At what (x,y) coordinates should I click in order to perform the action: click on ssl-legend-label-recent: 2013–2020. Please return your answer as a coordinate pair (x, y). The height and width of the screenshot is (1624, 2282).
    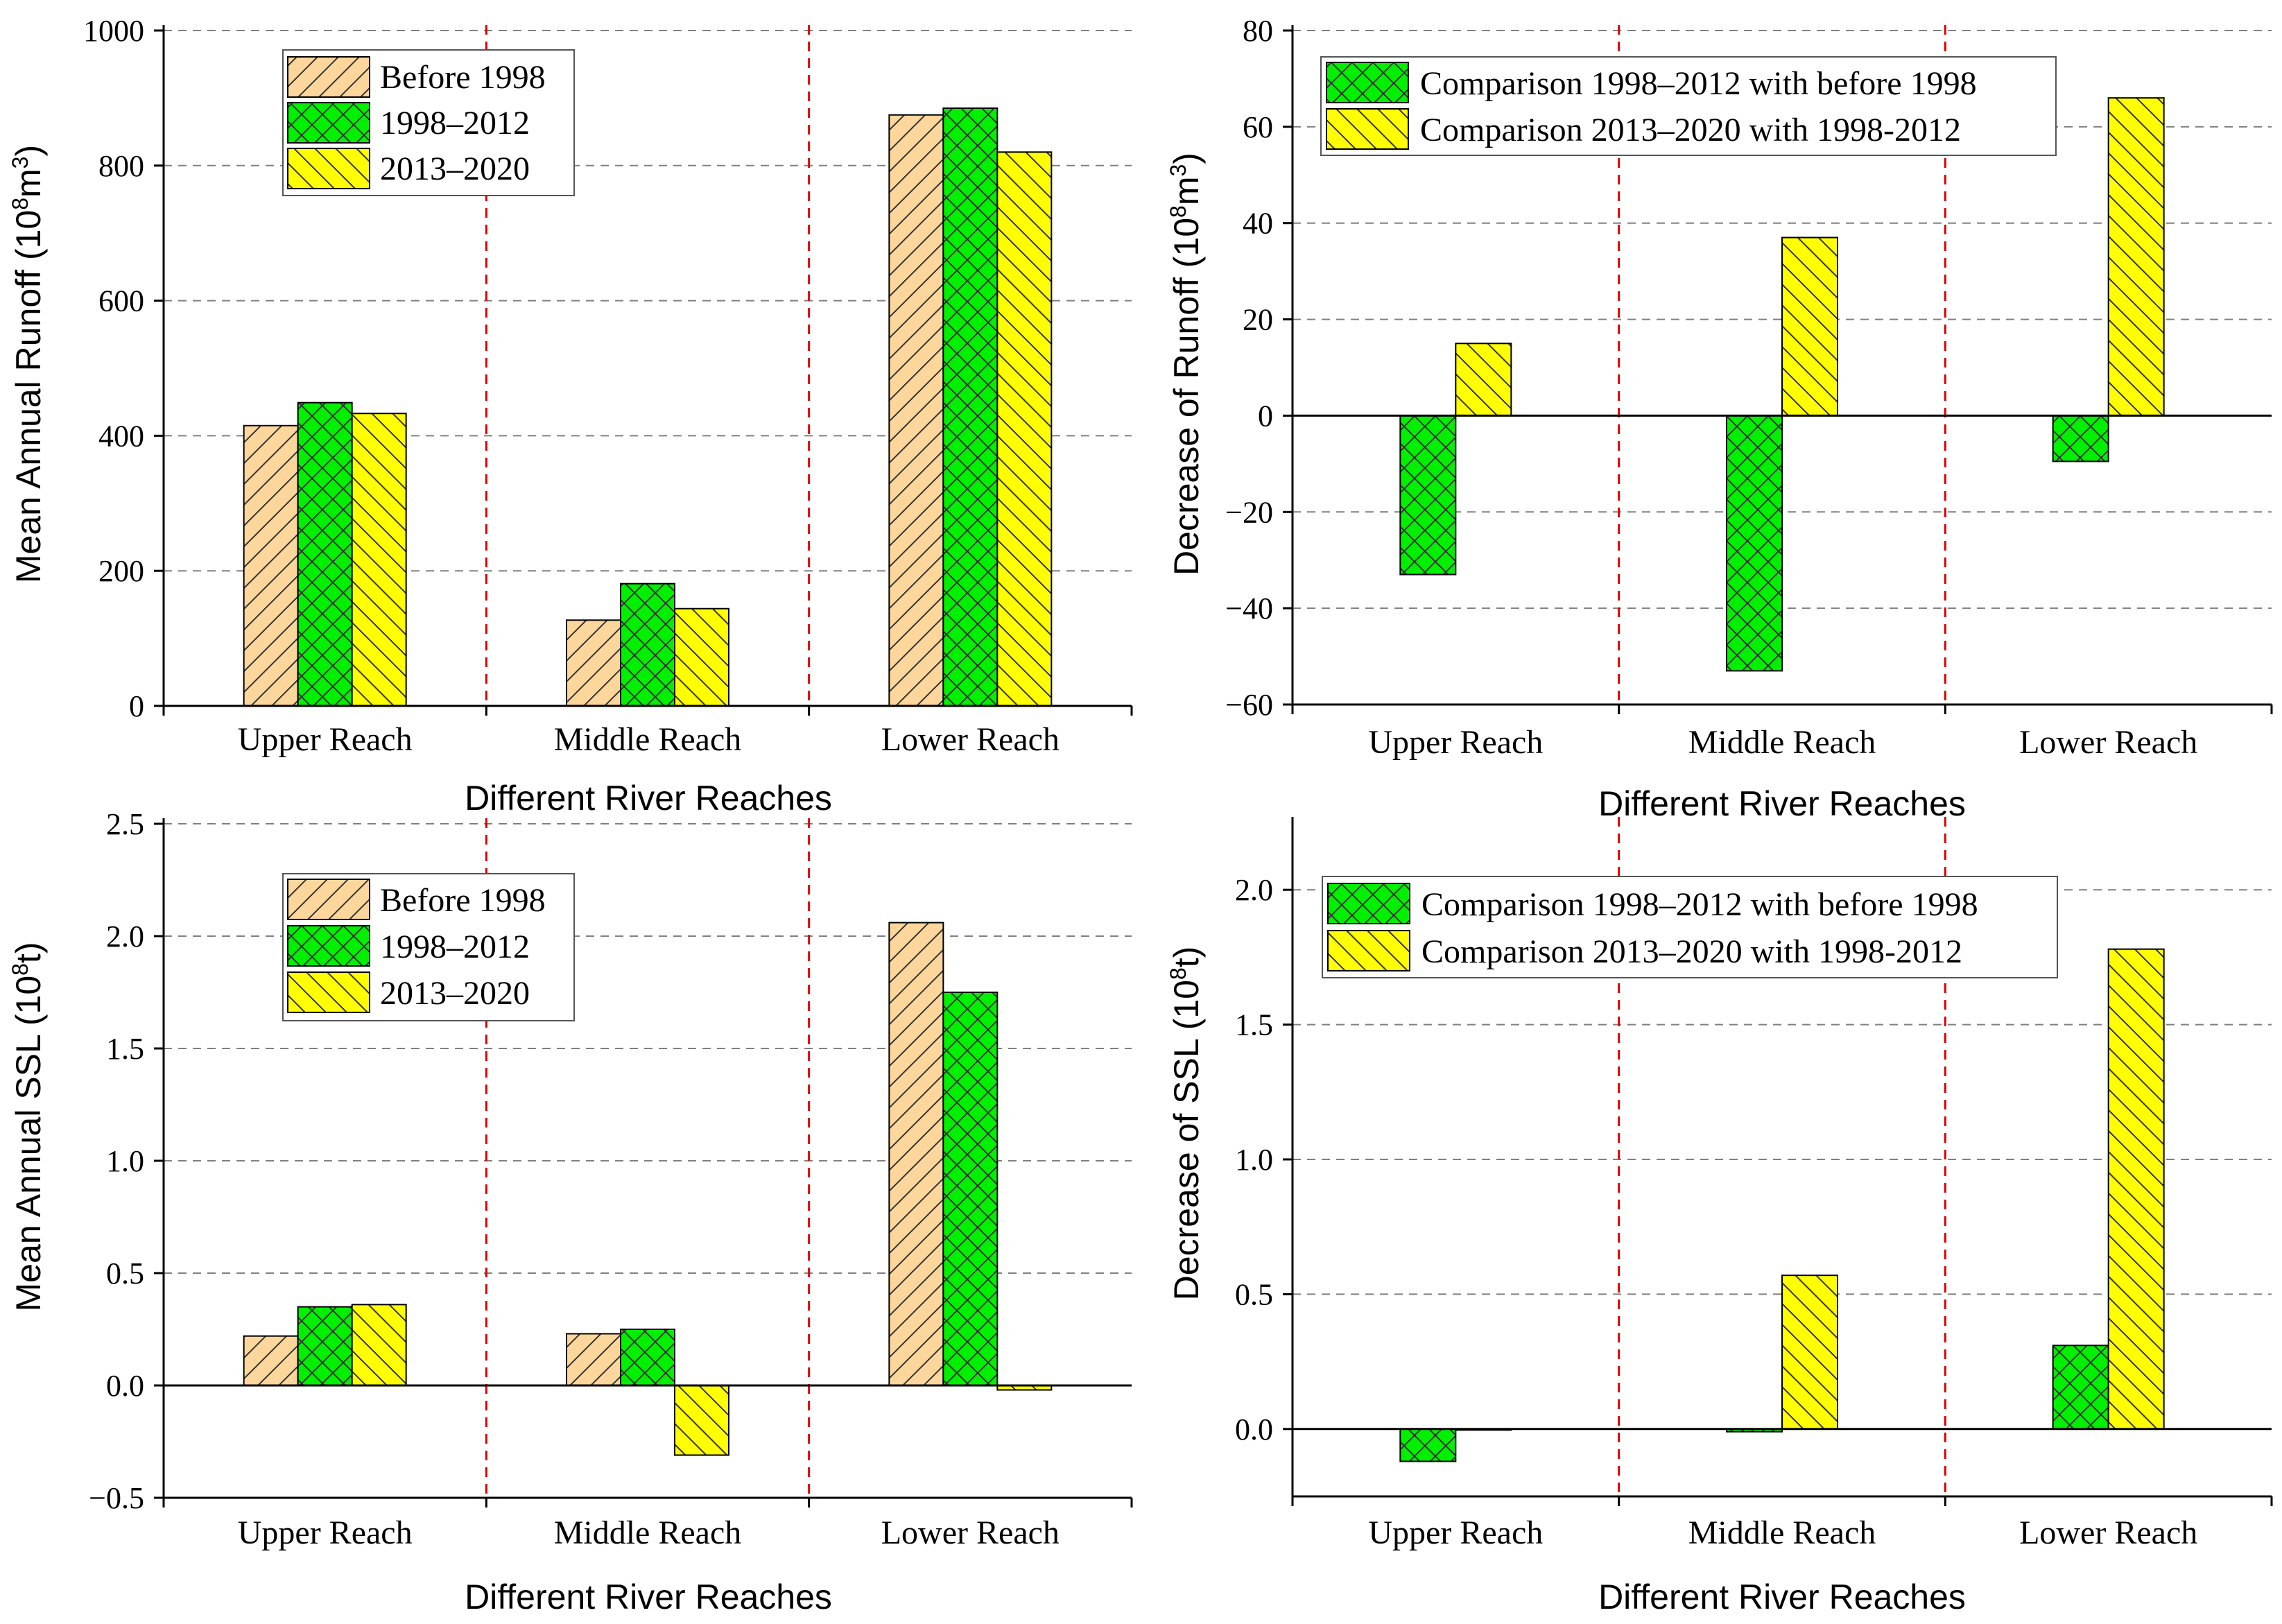
    Looking at the image, I should click on (455, 993).